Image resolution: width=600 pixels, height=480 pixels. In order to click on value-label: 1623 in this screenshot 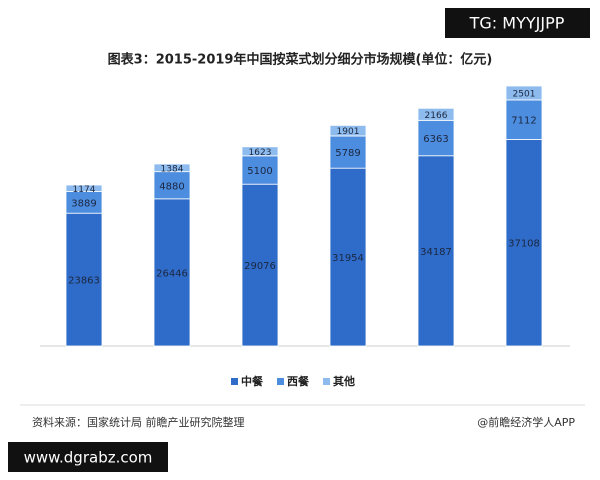, I will do `click(260, 153)`.